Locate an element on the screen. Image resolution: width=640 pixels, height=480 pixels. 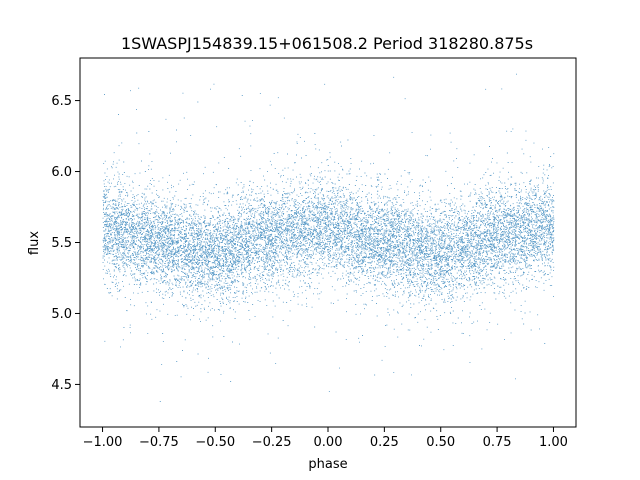
y-axis-label: flux is located at coordinates (34, 243).